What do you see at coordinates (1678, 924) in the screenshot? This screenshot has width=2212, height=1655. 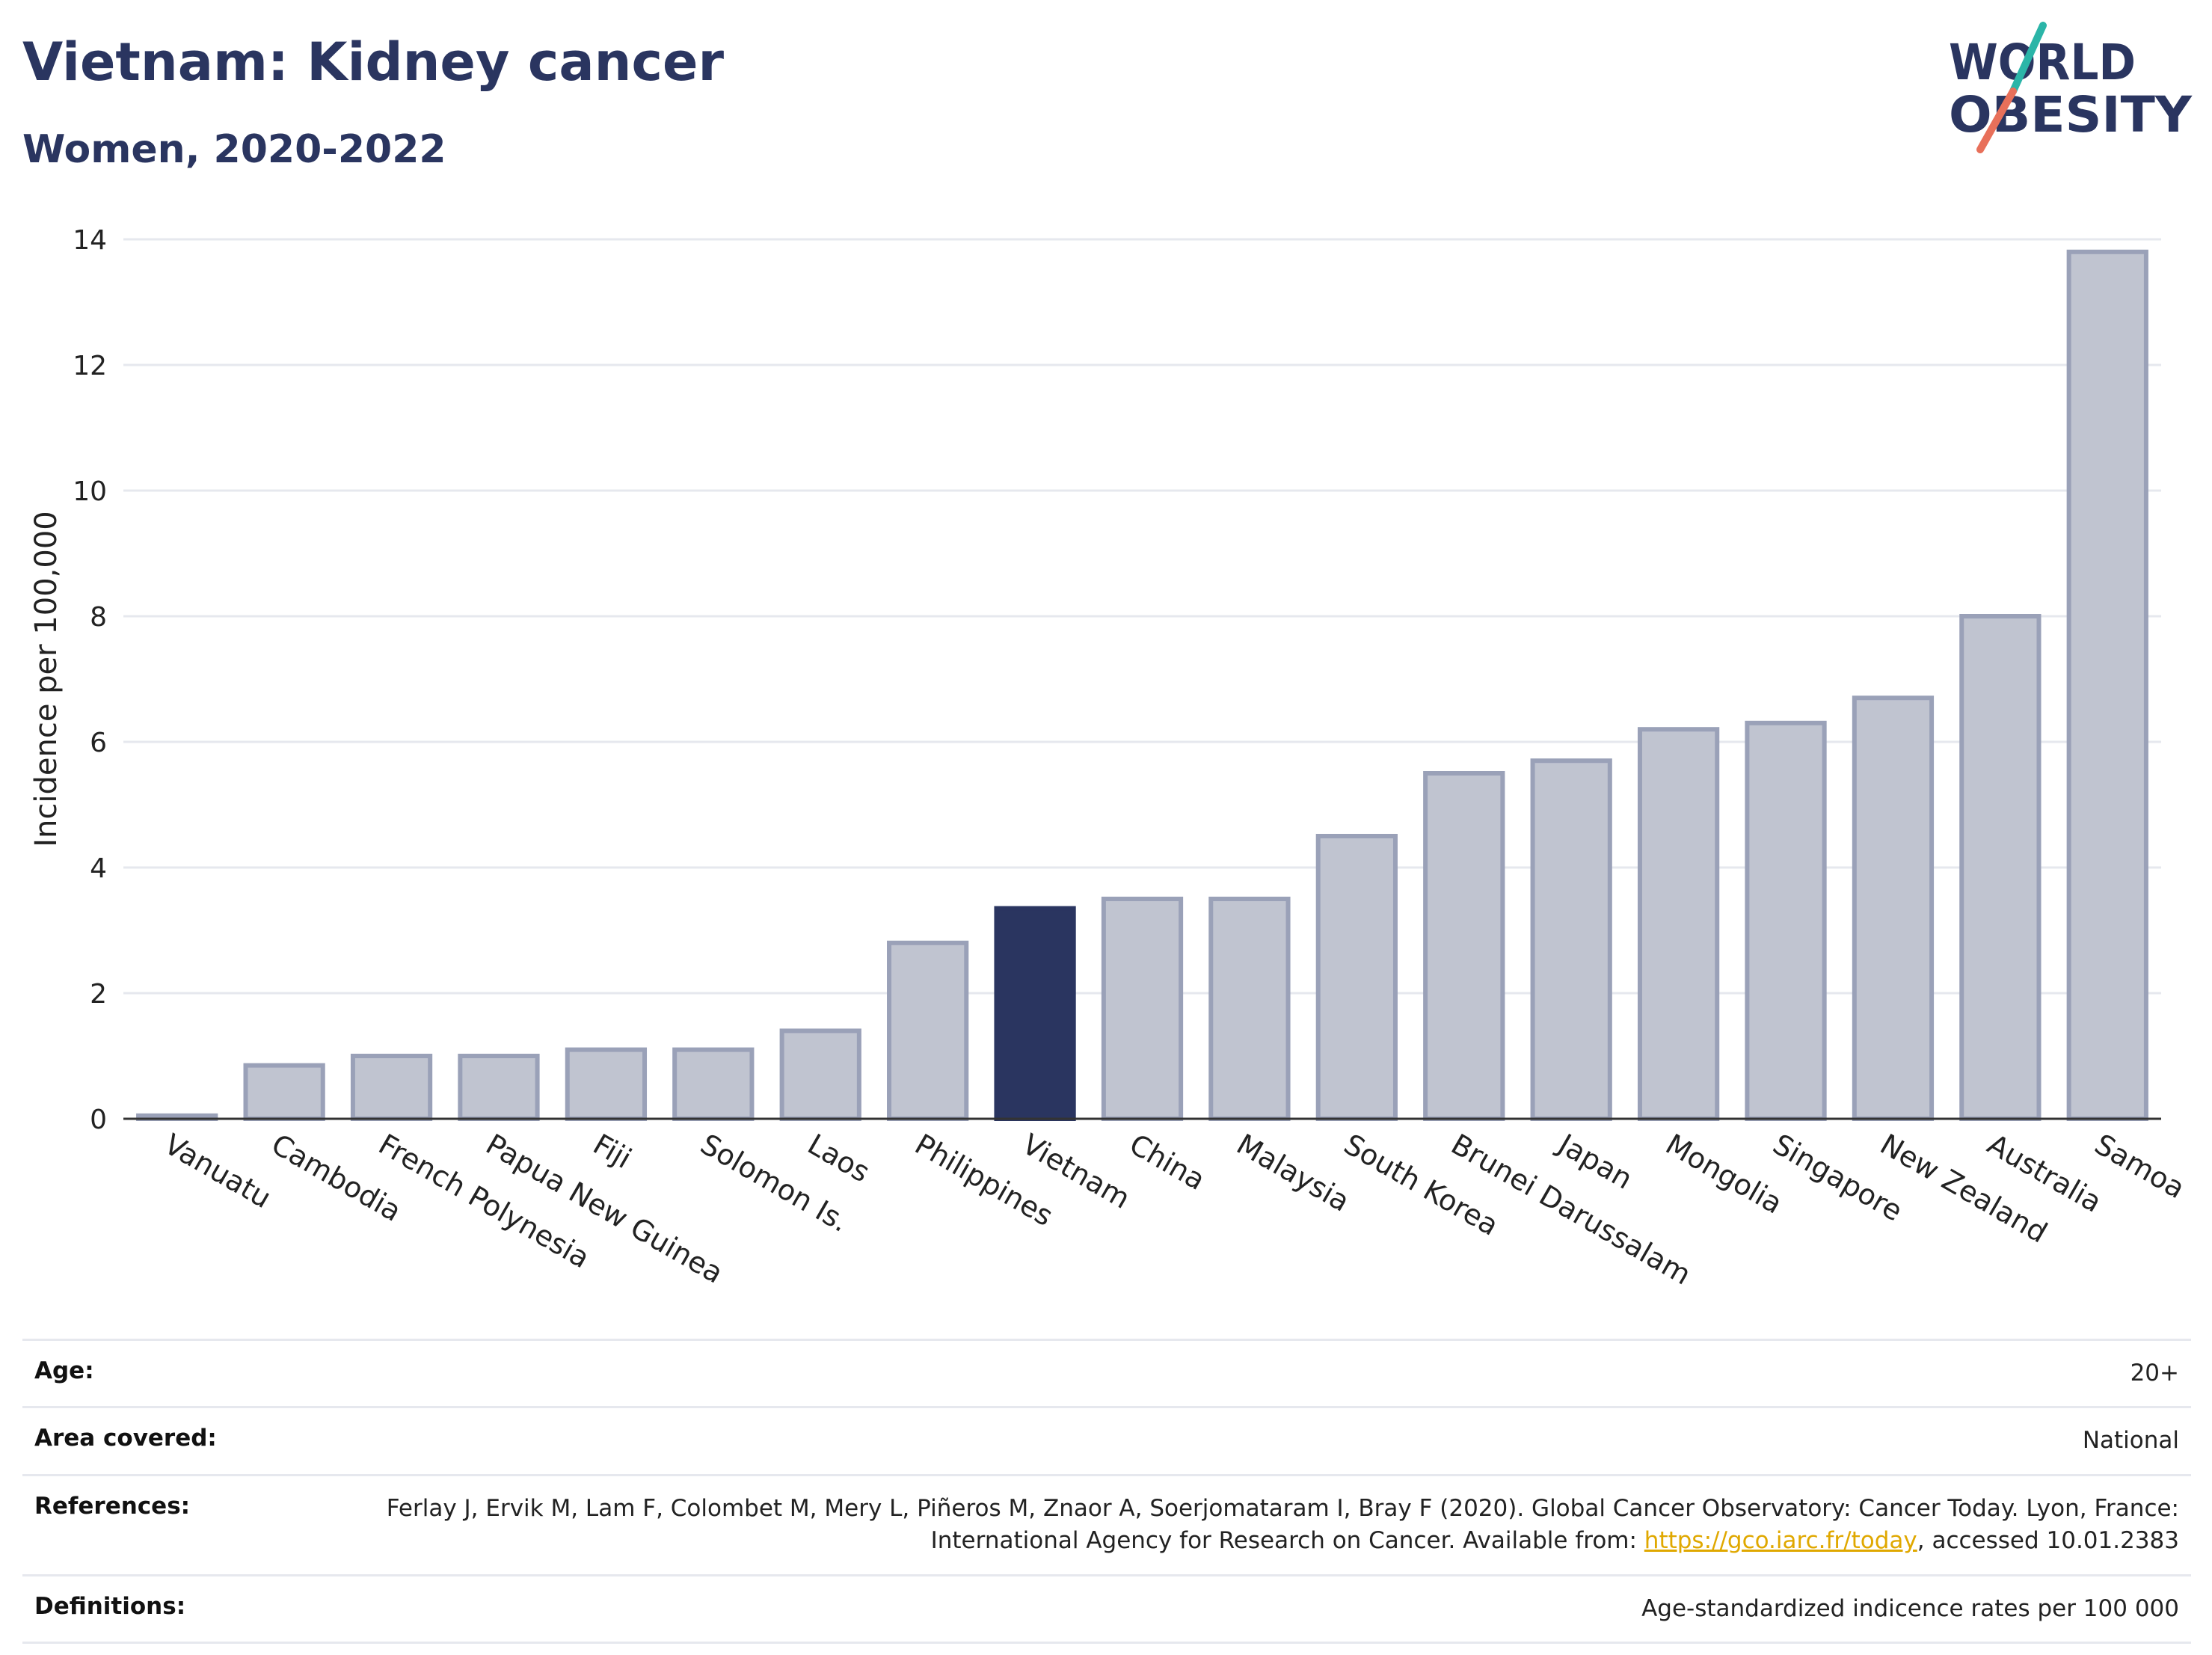 I see `bar-mongolia` at bounding box center [1678, 924].